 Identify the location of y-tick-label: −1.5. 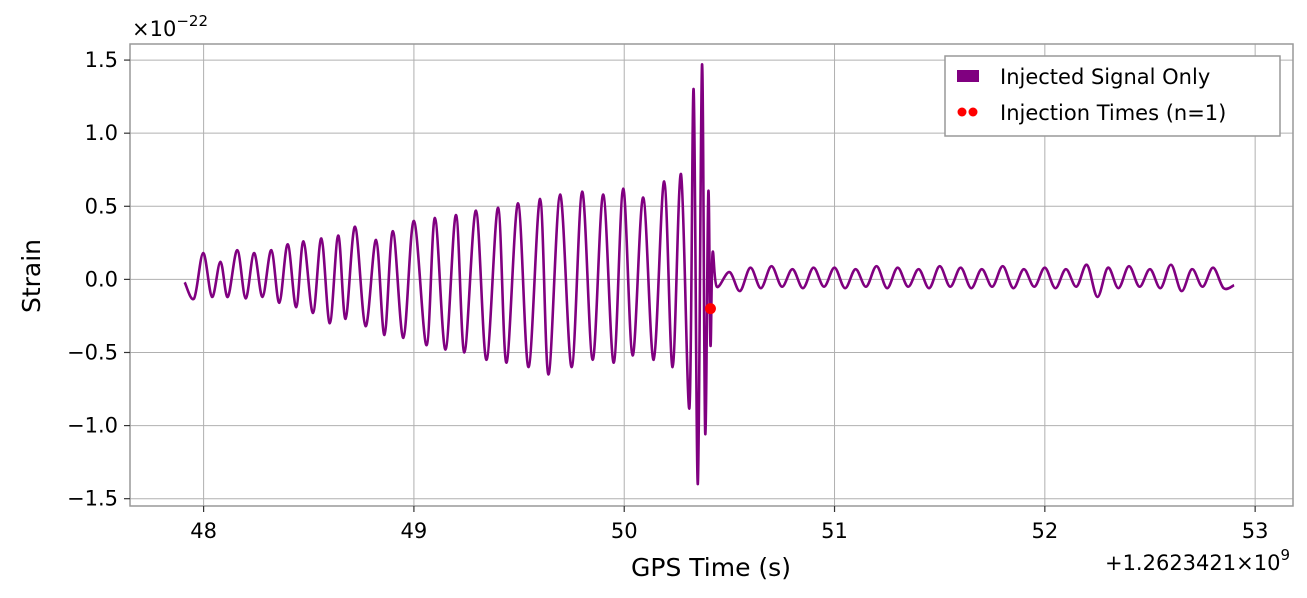
(92, 499).